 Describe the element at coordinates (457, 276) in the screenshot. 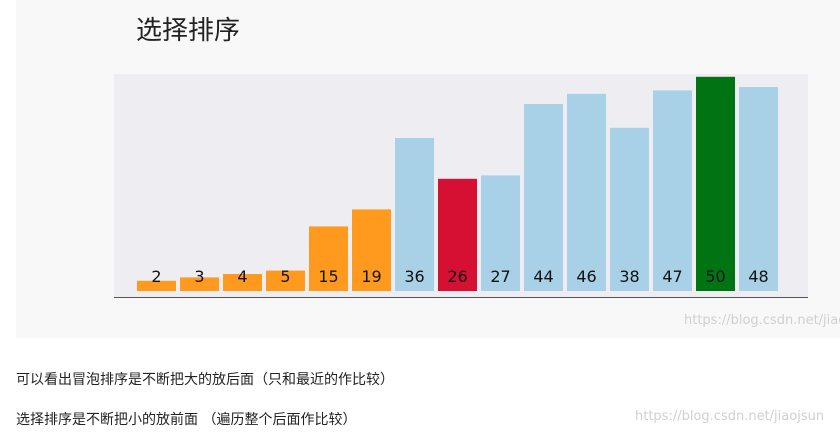

I see `bar-label-26: 26` at that location.